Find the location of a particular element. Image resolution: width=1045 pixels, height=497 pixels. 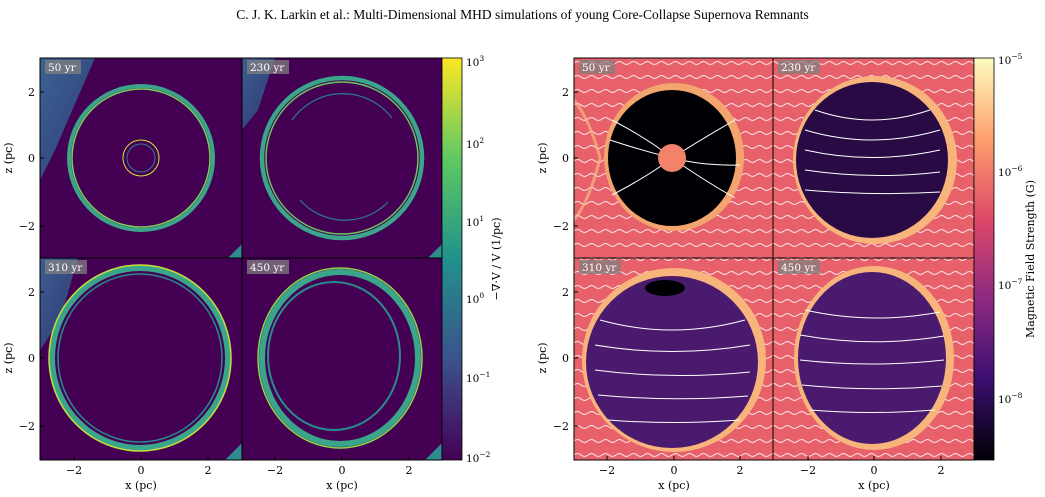

svg-text: 10⁻² is located at coordinates (478, 457).